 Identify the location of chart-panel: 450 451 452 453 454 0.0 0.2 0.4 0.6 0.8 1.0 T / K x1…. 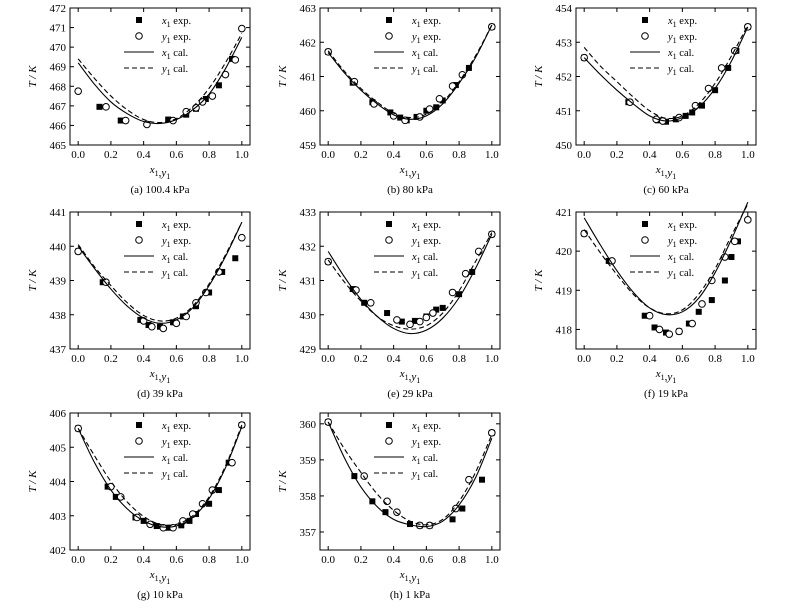
(645, 99).